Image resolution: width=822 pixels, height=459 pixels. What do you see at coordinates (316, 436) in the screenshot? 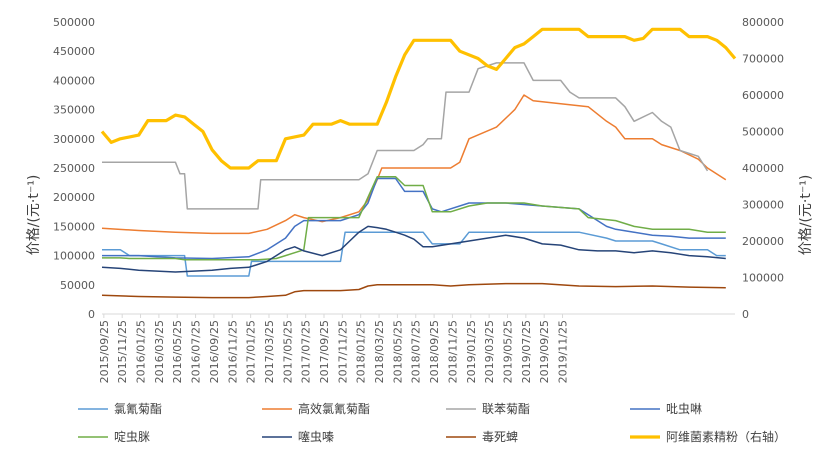
I see `legend-label: 噻虫嗪` at bounding box center [316, 436].